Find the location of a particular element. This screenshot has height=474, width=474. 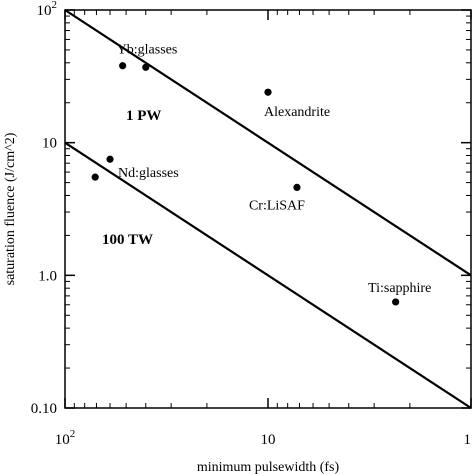

point-label: Alexandrite is located at coordinates (297, 112).